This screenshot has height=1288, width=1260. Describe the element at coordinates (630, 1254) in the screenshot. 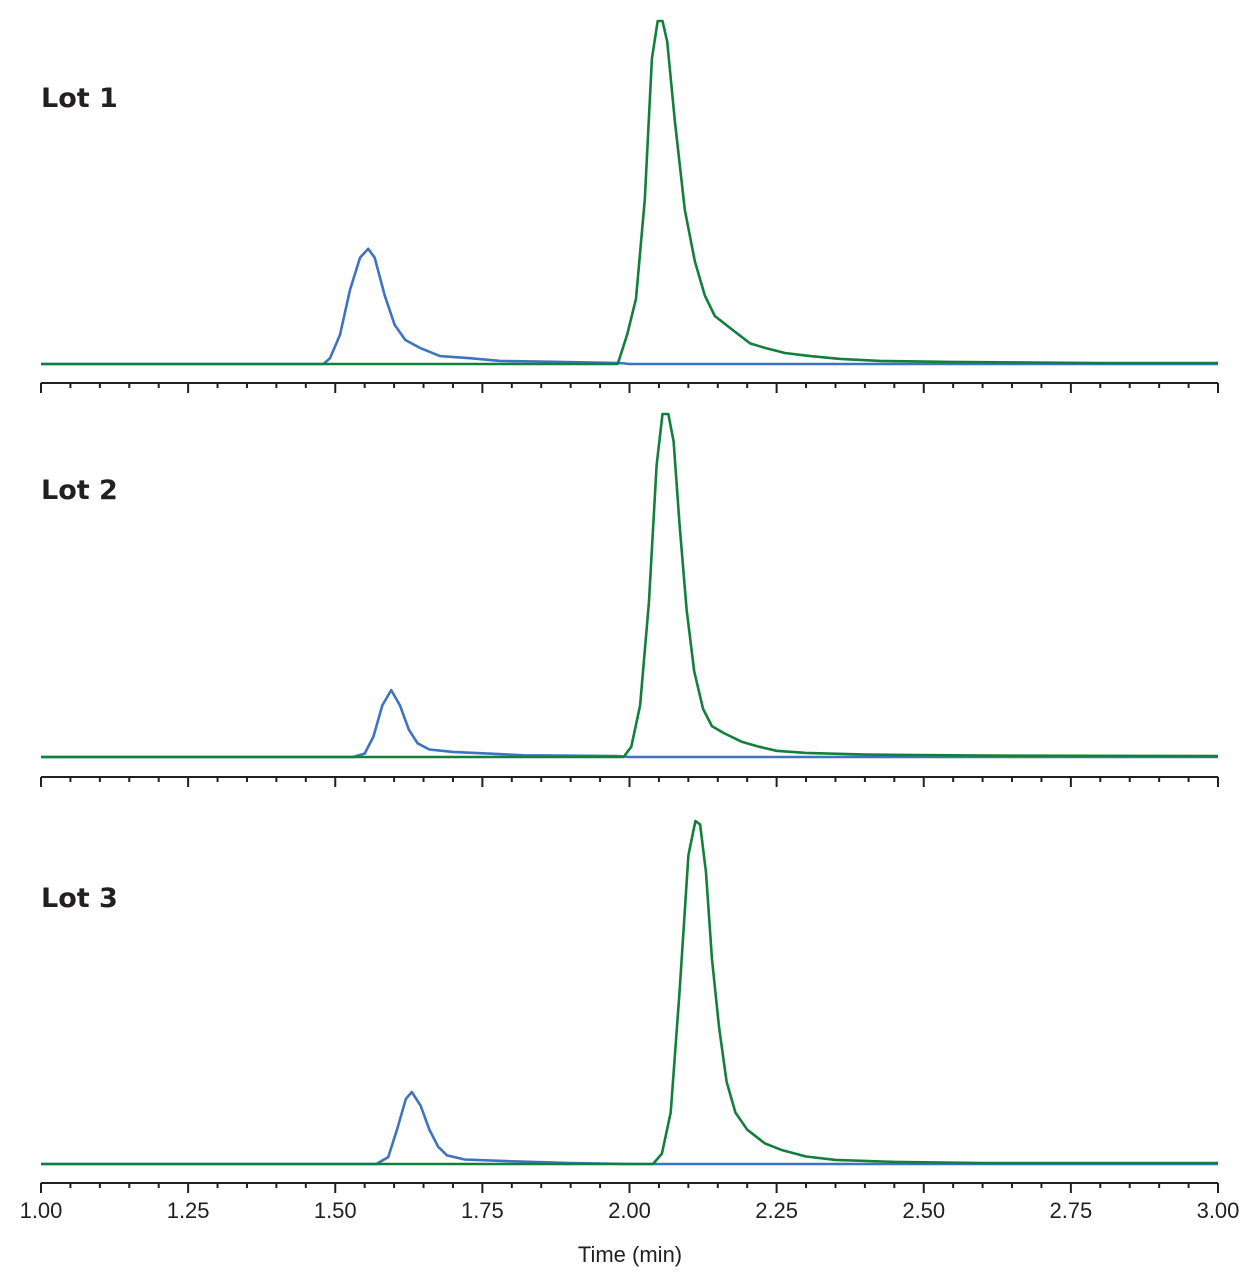

I see `x-axis-label: Time (min)` at that location.